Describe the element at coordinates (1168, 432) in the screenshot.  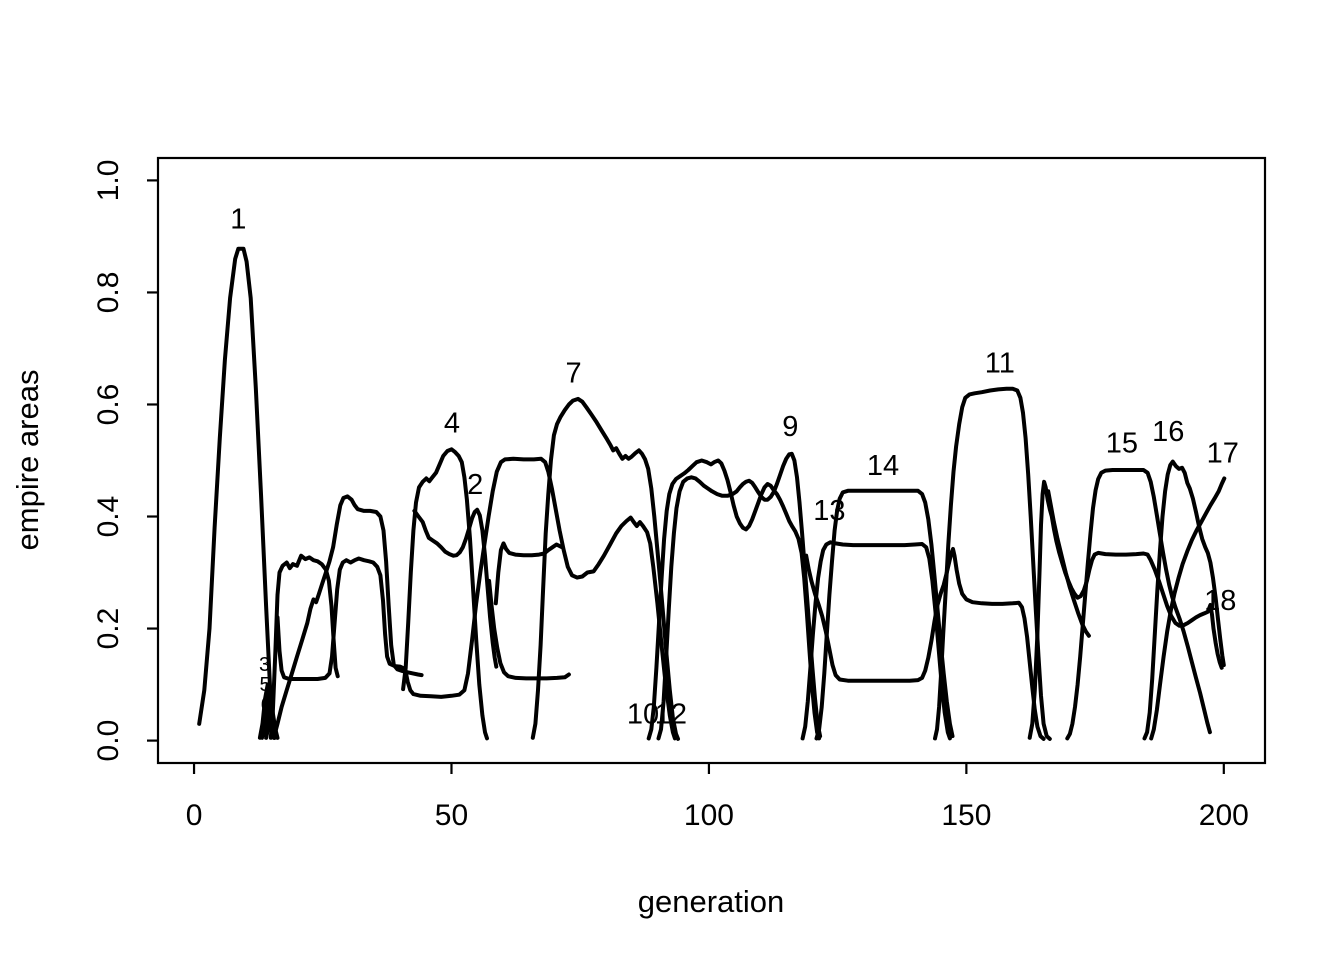
I see `empire-label-16: 16` at that location.